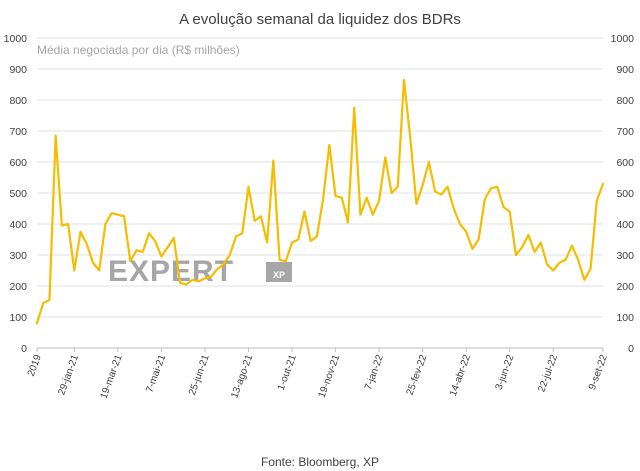 Image resolution: width=640 pixels, height=471 pixels. What do you see at coordinates (374, 372) in the screenshot?
I see `x-tick-label: 7-jan-22` at bounding box center [374, 372].